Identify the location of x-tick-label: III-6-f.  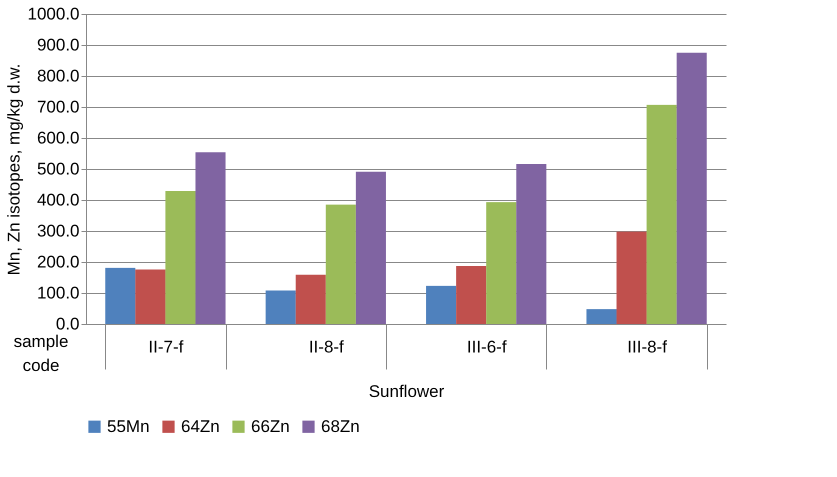
(486, 347).